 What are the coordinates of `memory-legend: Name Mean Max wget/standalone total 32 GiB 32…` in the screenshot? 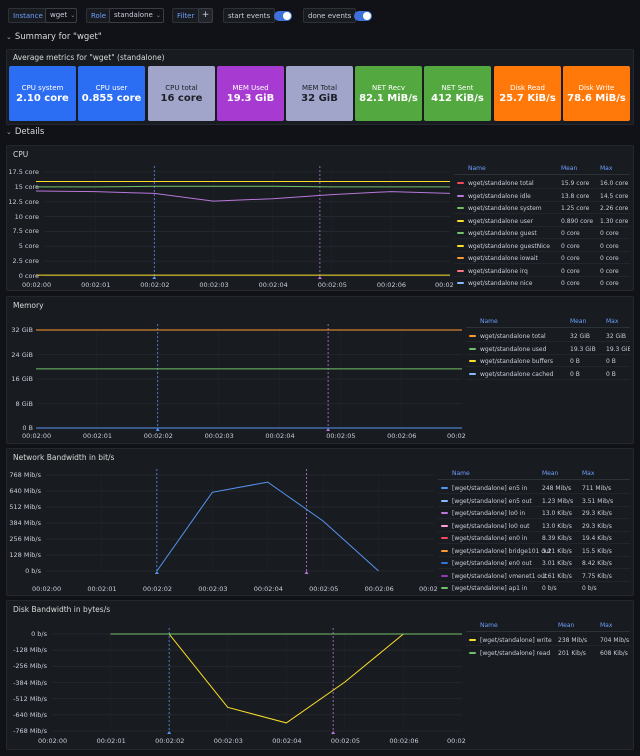 It's located at (548, 352).